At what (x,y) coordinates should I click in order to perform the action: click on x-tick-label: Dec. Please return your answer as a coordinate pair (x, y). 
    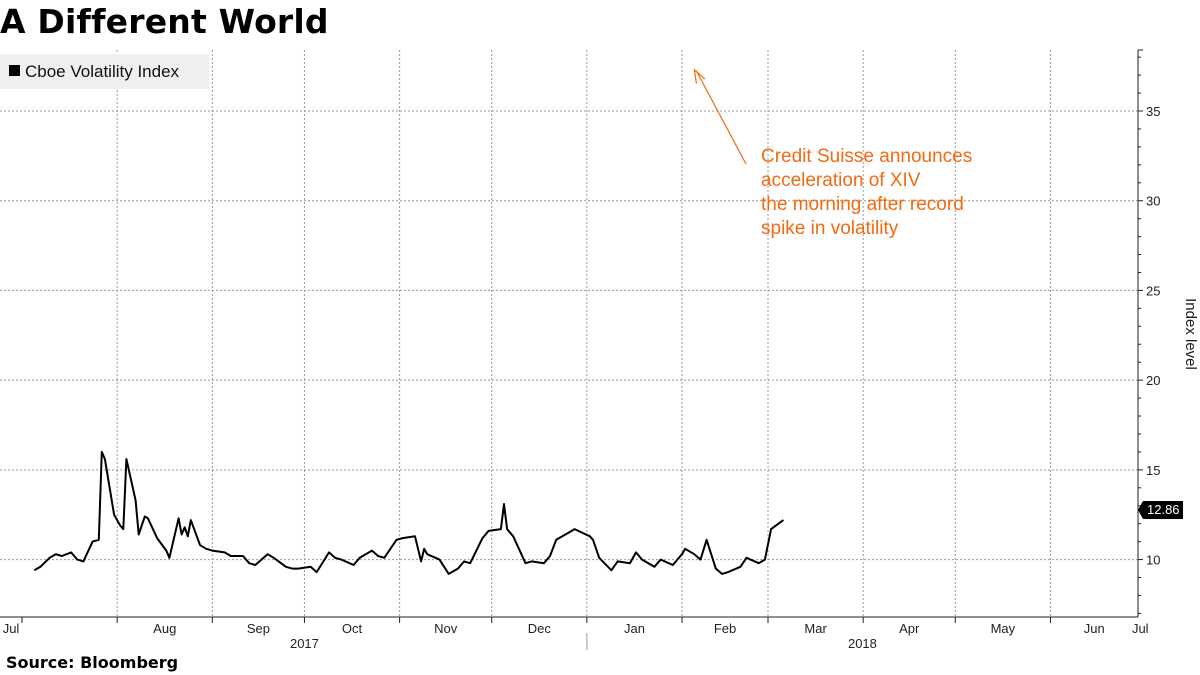
    Looking at the image, I should click on (540, 628).